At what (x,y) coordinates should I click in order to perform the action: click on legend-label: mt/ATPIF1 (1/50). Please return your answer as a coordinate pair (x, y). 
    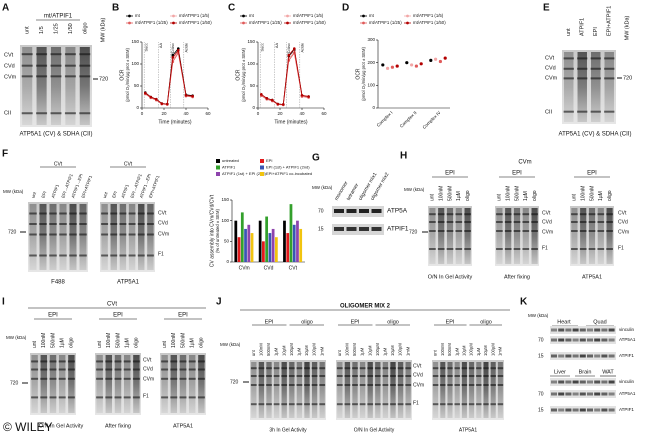
    Looking at the image, I should click on (195, 22).